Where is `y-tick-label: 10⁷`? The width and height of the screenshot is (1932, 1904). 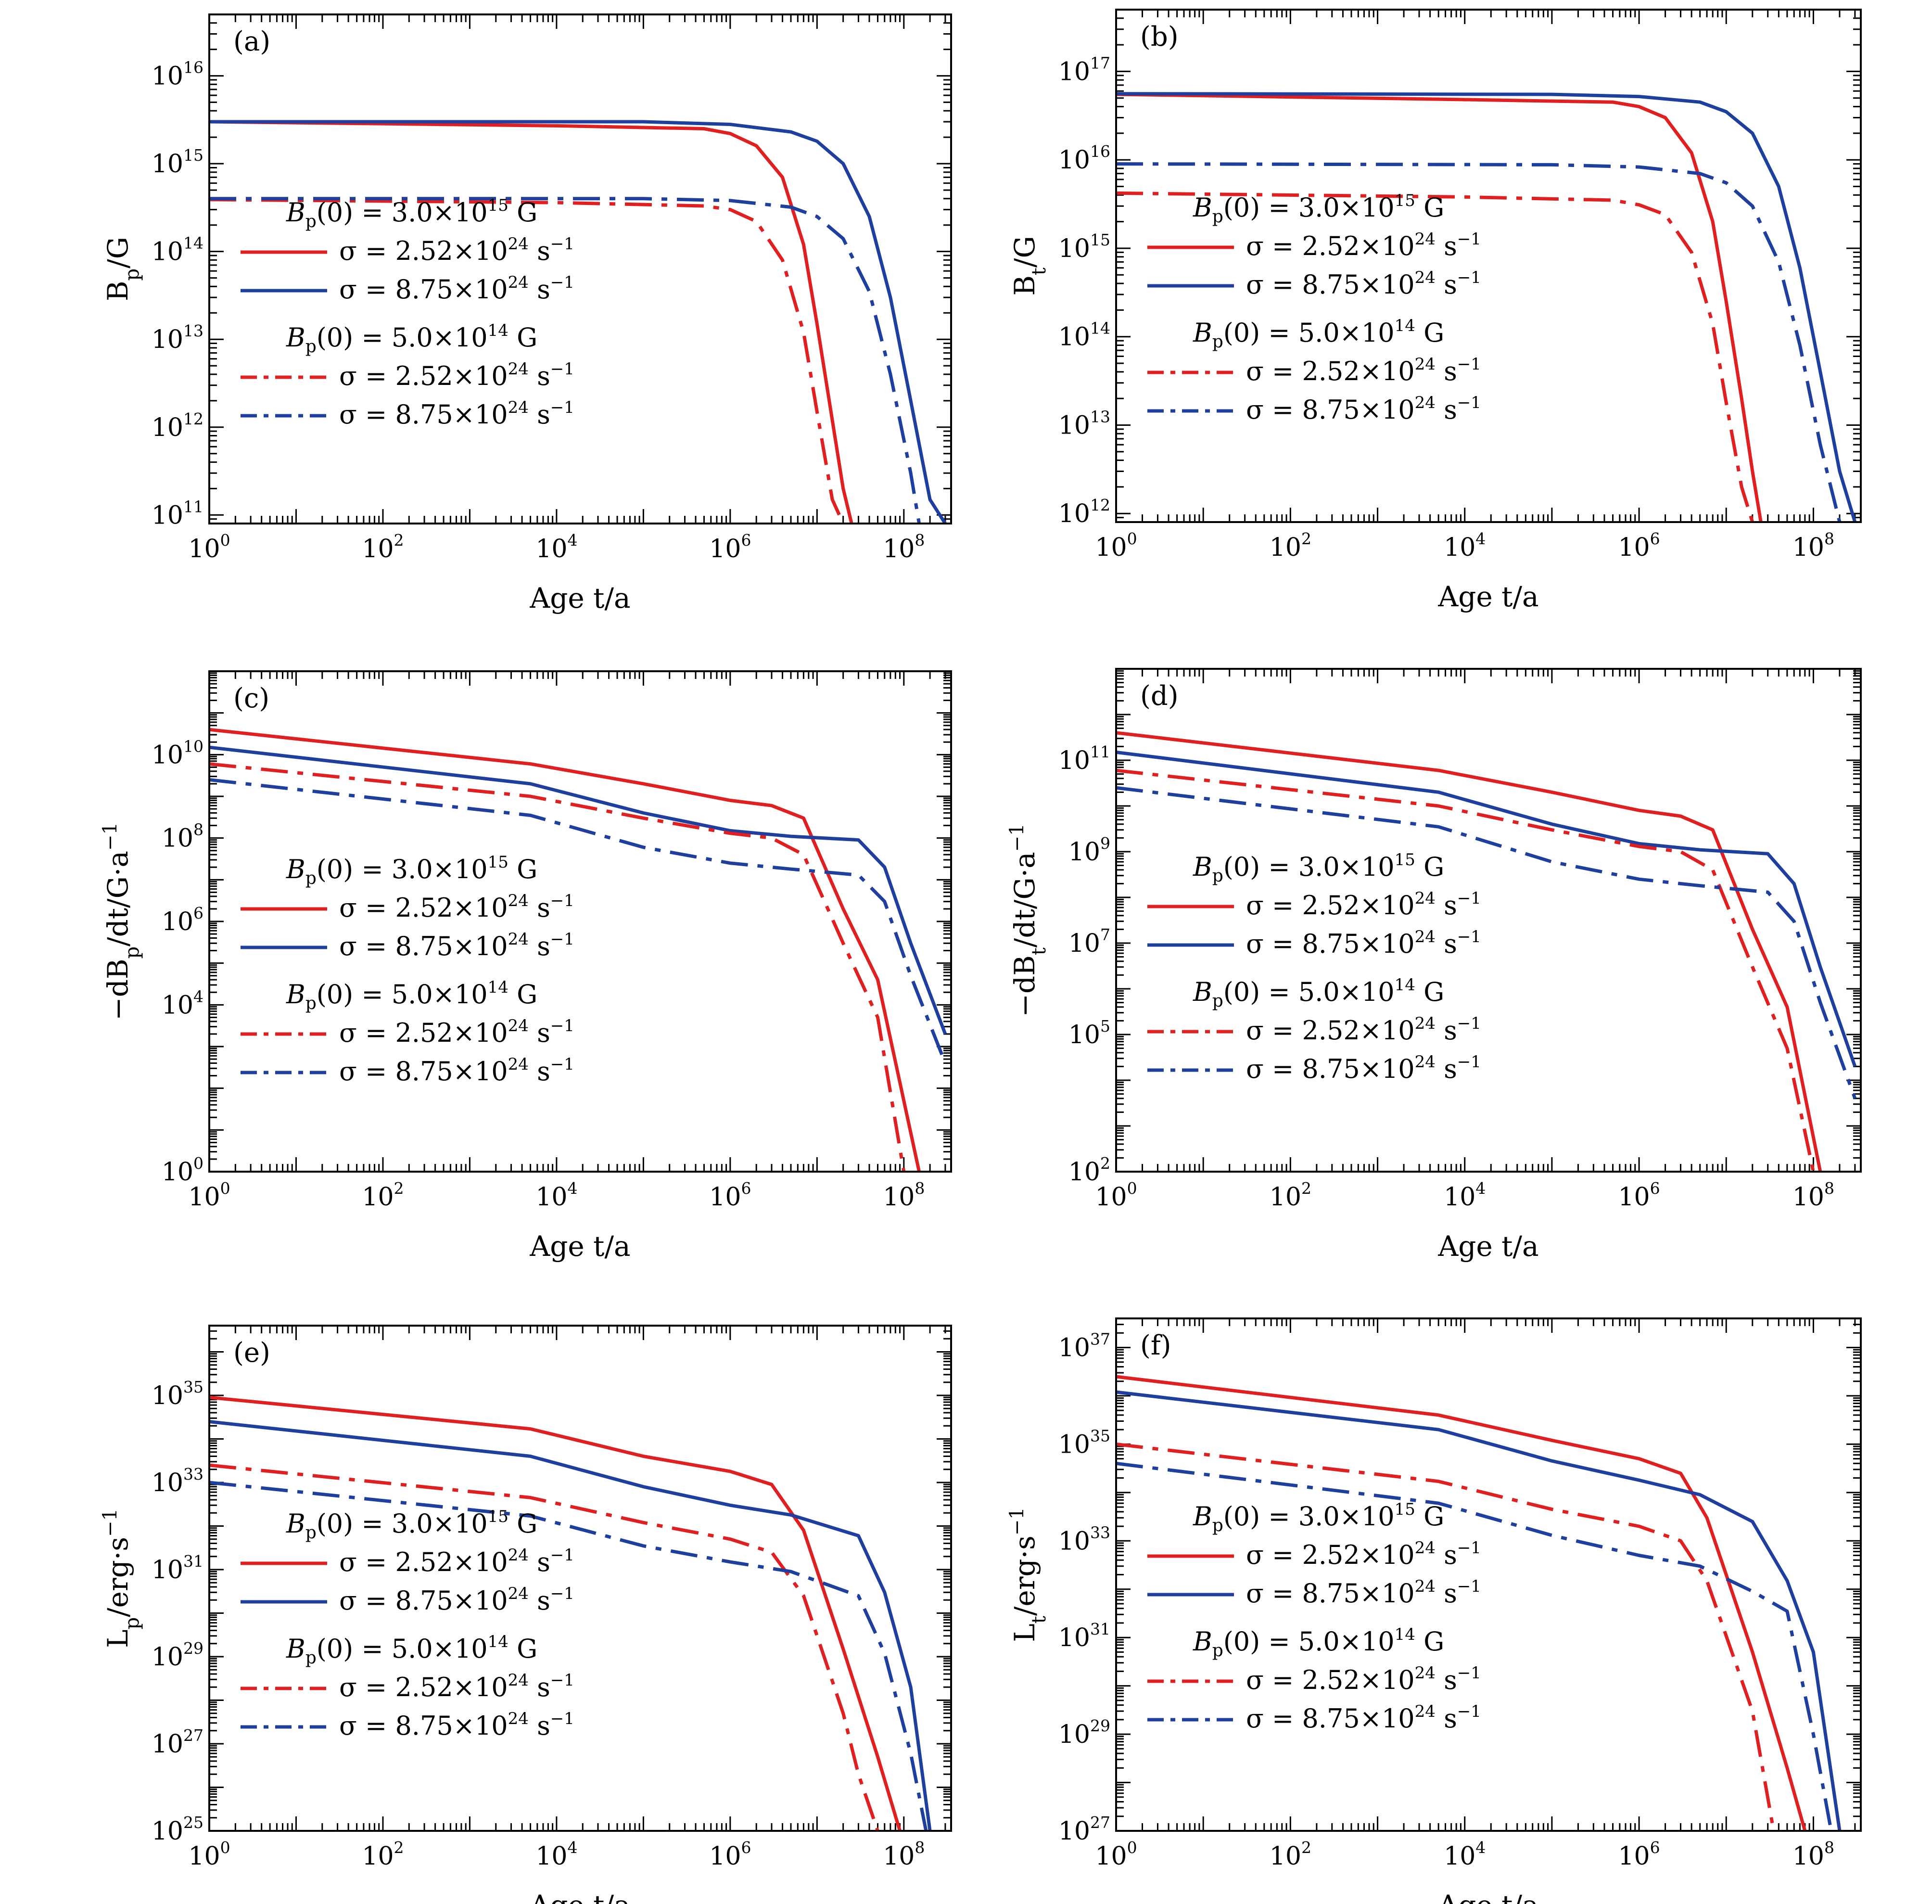
y-tick-label: 10⁷ is located at coordinates (1089, 941).